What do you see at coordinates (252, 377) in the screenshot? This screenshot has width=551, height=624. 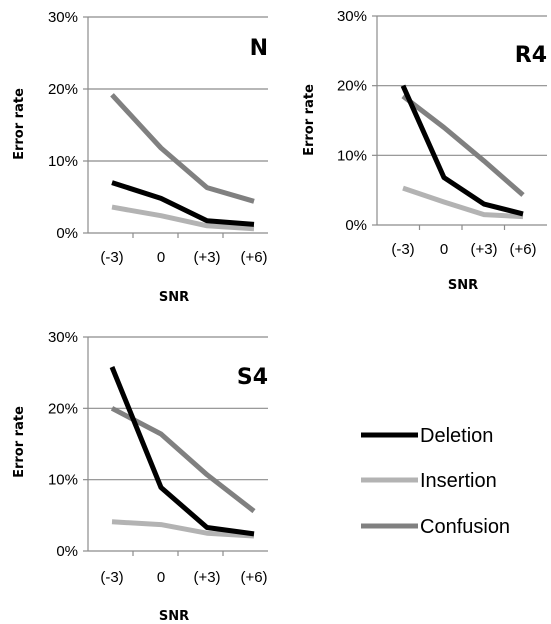 I see `chart-title: S4` at bounding box center [252, 377].